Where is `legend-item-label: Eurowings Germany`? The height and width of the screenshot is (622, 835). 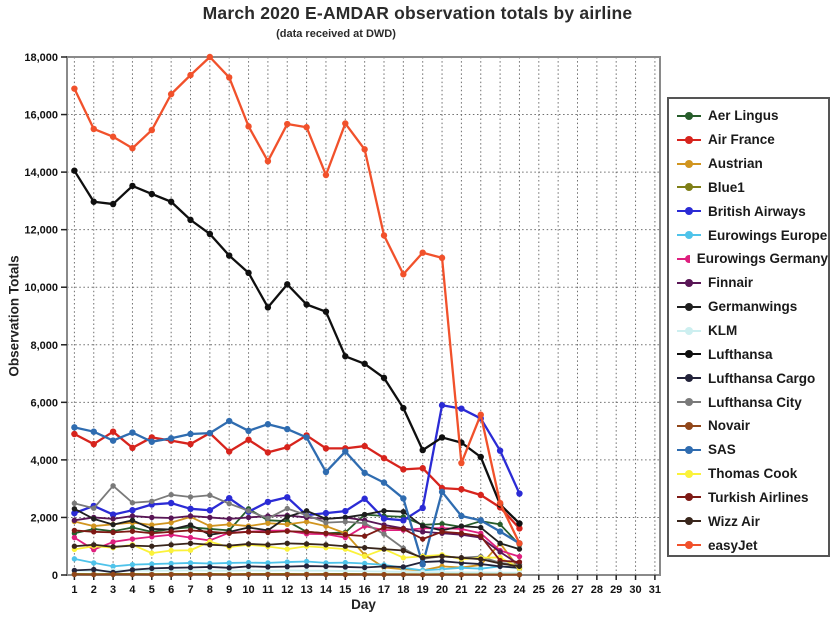
legend-item-label: Eurowings Germany is located at coordinates (762, 259).